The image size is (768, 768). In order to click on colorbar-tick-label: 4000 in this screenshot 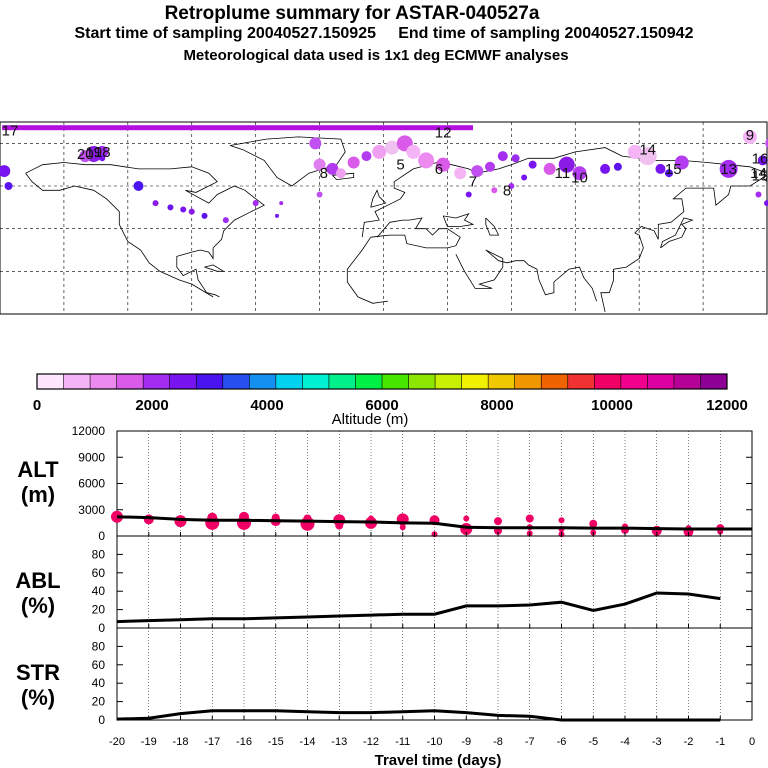, I will do `click(266, 405)`.